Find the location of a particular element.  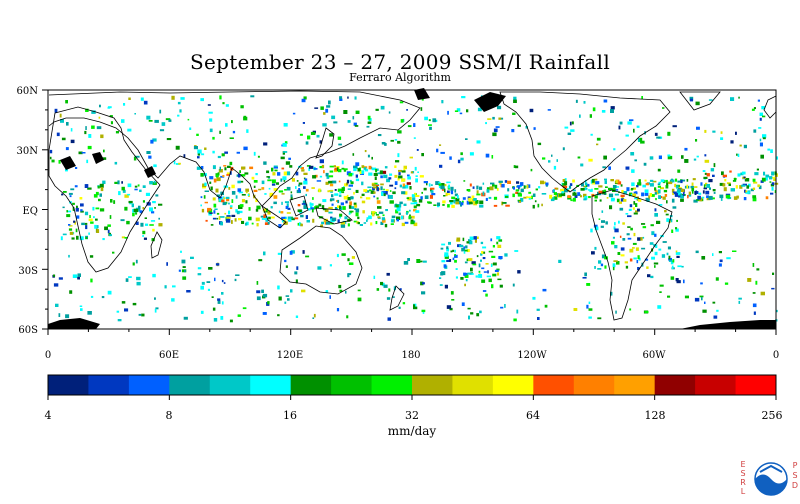

legend-tick-labels: 4 8 16 32 64 128 256 is located at coordinates (414, 415).